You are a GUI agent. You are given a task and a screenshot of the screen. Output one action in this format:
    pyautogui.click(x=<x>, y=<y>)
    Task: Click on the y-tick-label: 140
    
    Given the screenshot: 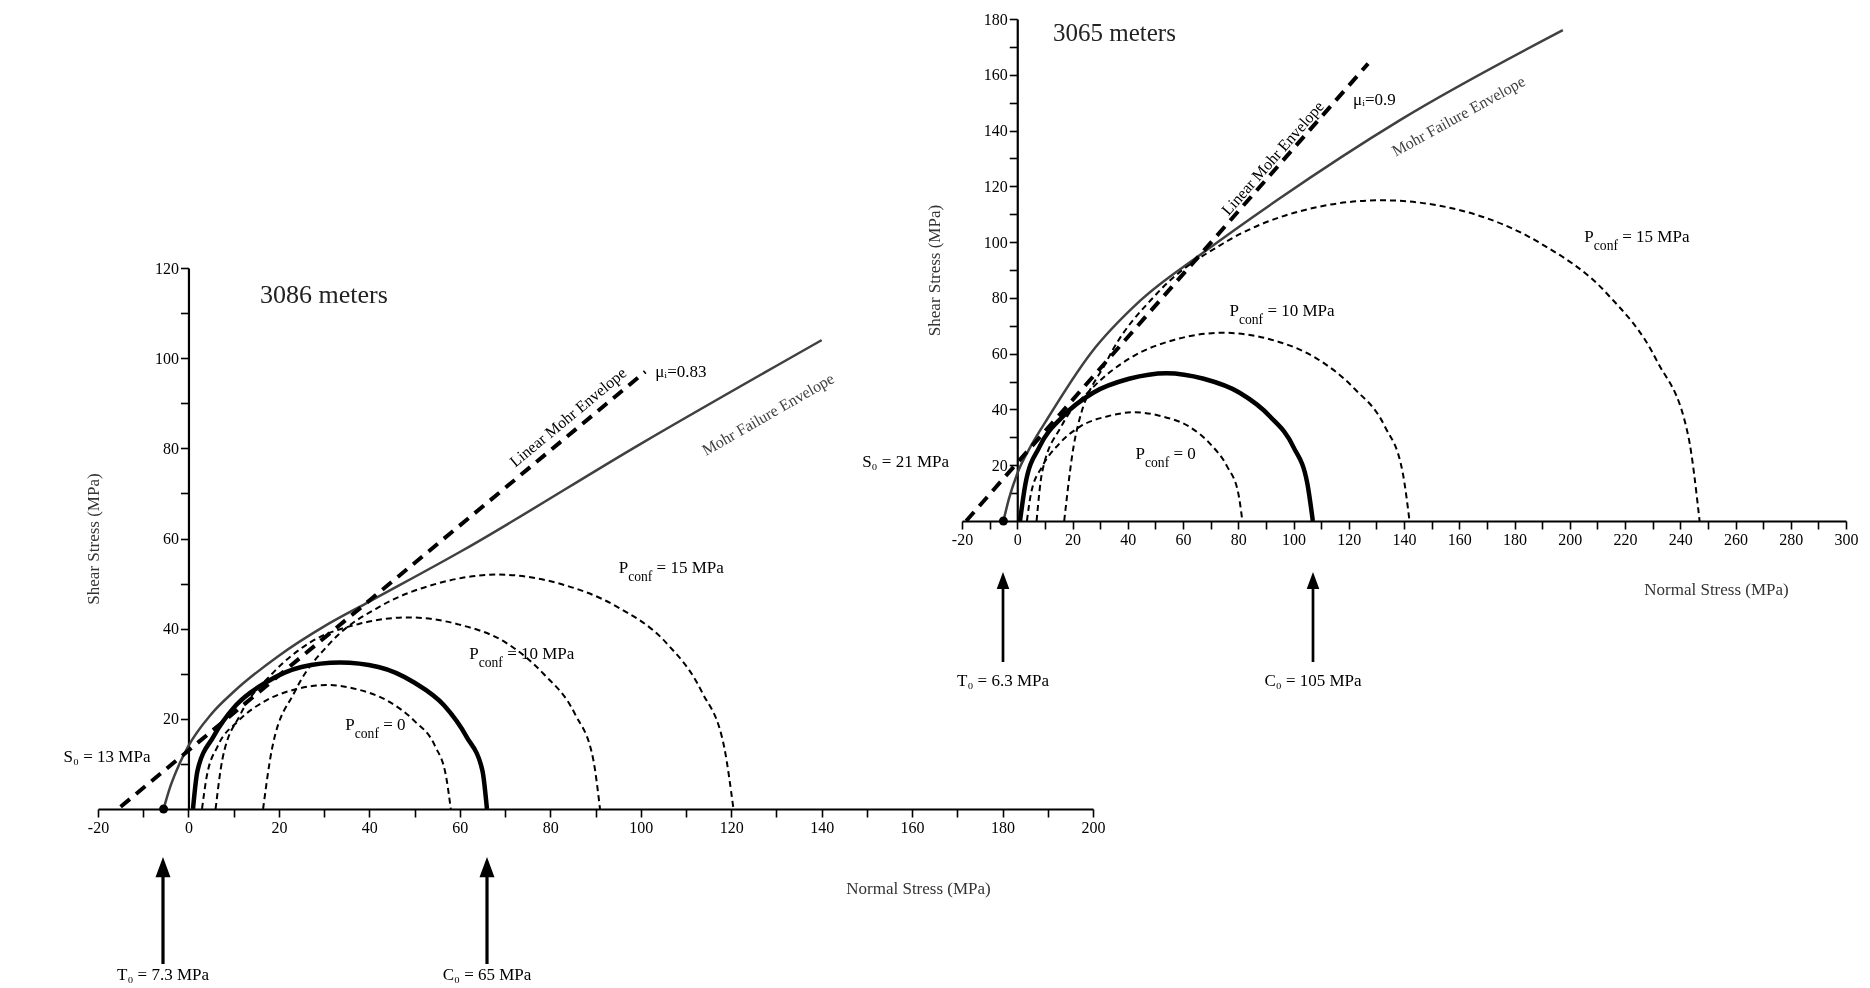 What is the action you would take?
    pyautogui.click(x=995, y=131)
    